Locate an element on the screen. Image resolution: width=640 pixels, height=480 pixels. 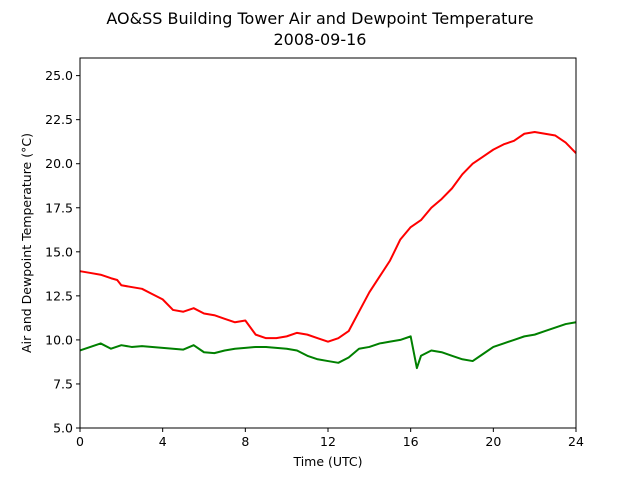
y-tick-label: 25.0 is located at coordinates (59, 75).